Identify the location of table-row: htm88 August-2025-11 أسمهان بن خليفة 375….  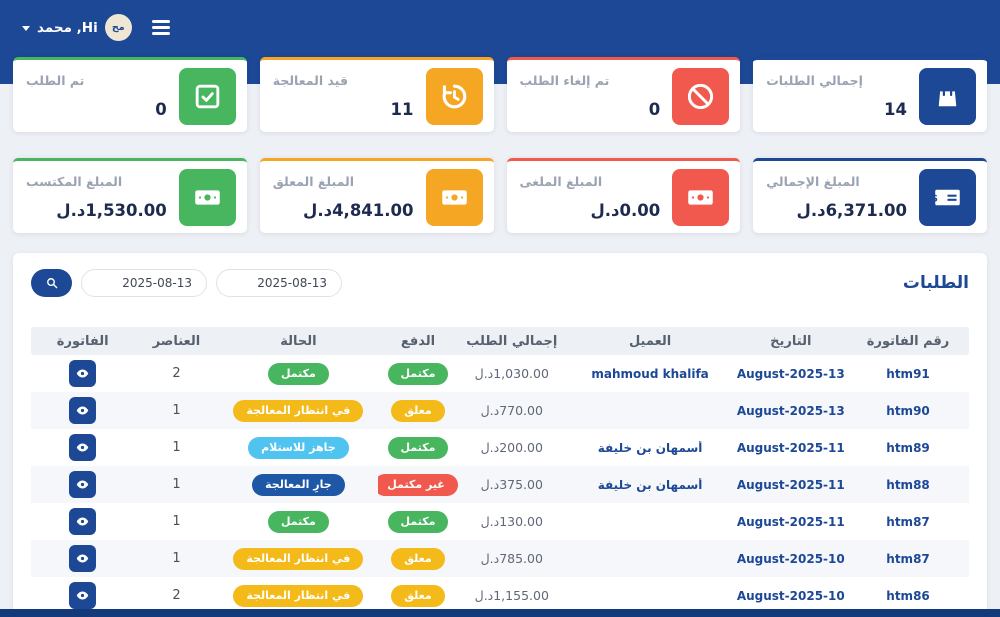
(500, 484).